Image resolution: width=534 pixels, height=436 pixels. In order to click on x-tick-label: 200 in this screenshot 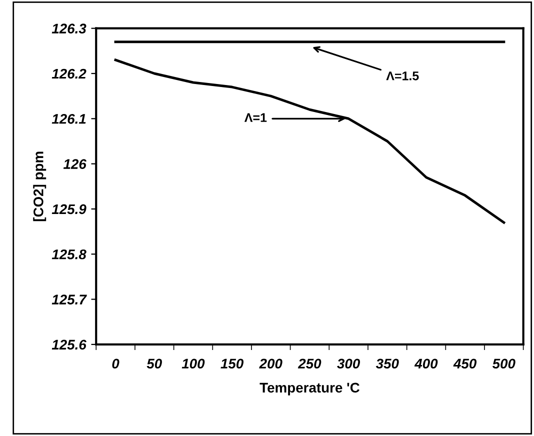, I will do `click(270, 363)`.